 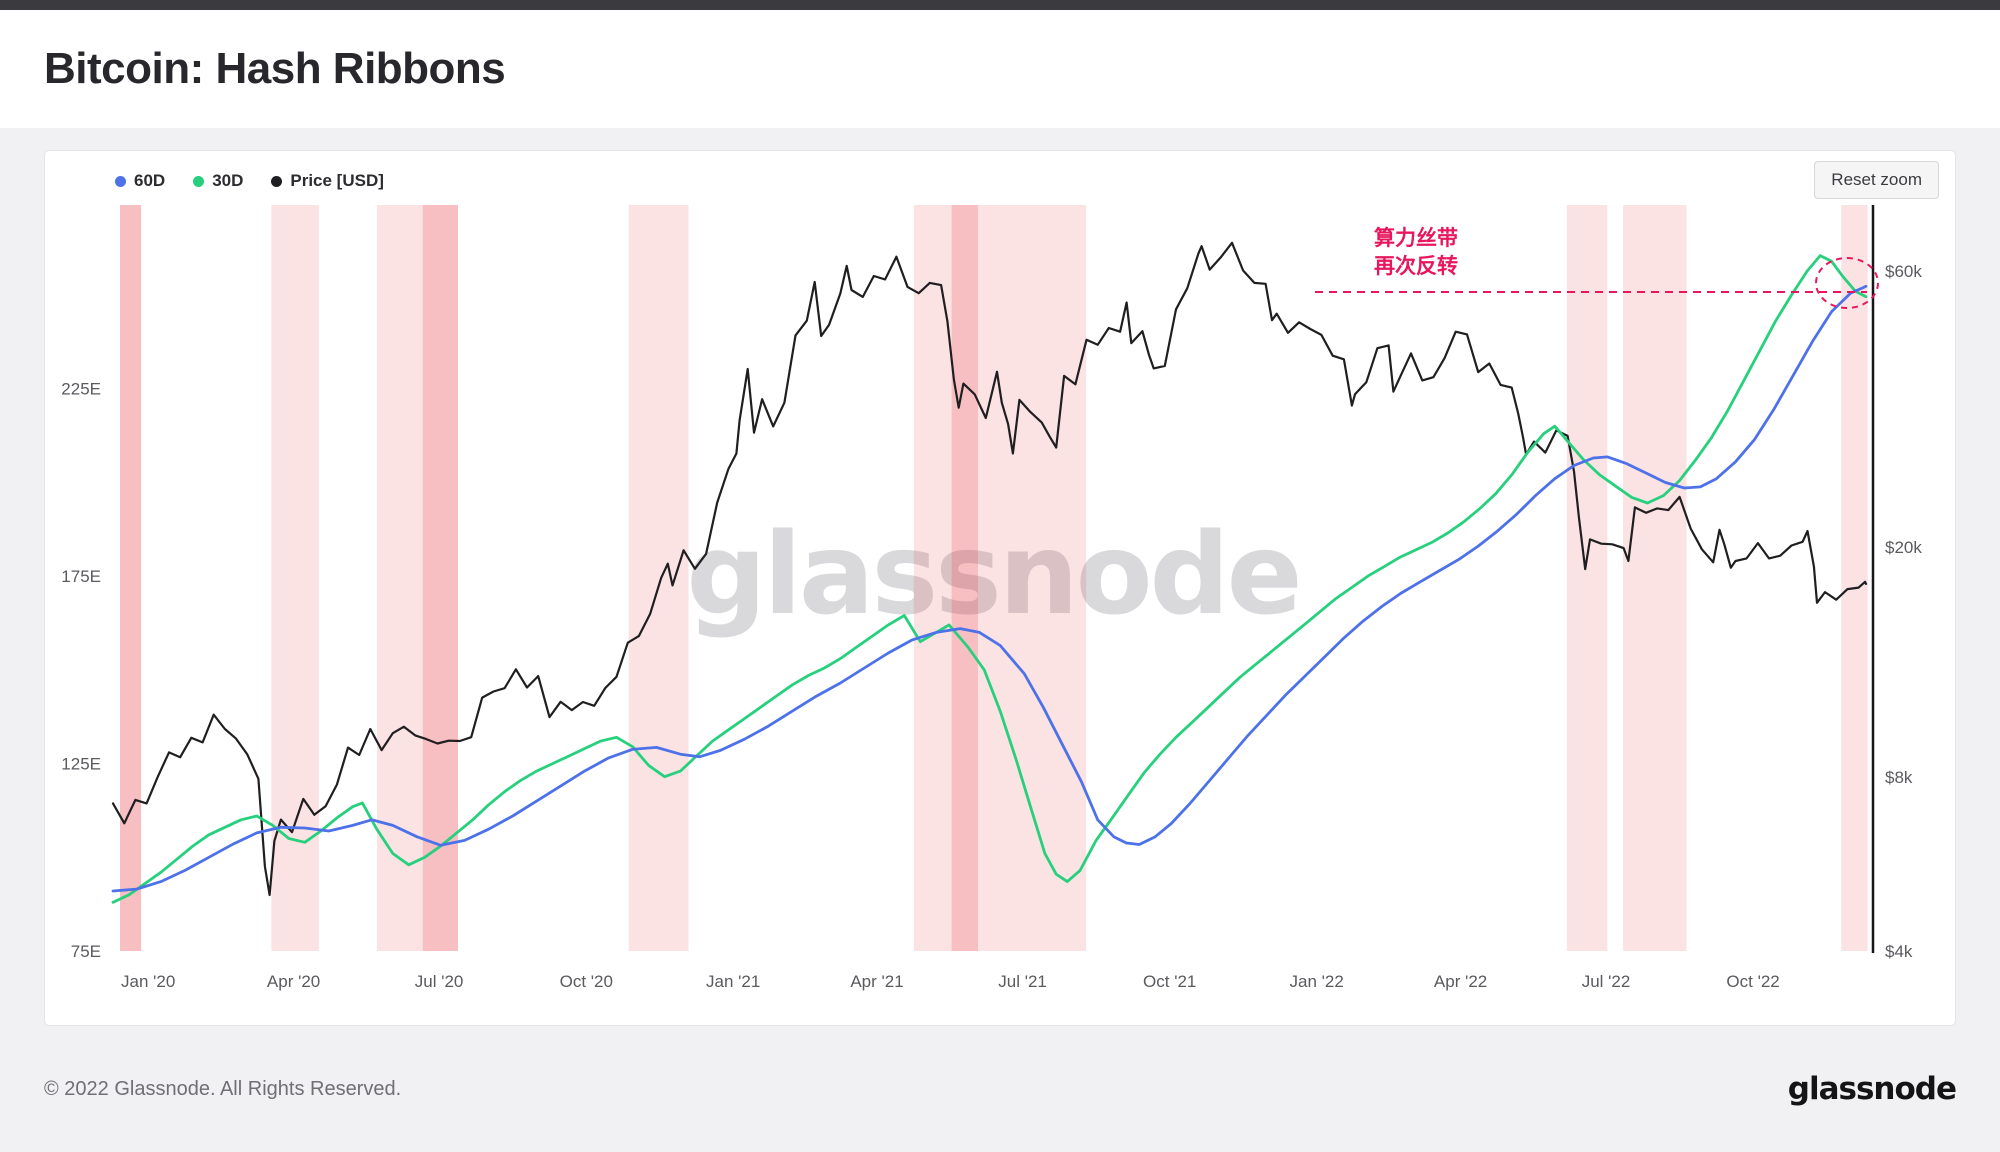 What do you see at coordinates (275, 68) in the screenshot?
I see `page-title: Bitcoin: Hash Ribbons` at bounding box center [275, 68].